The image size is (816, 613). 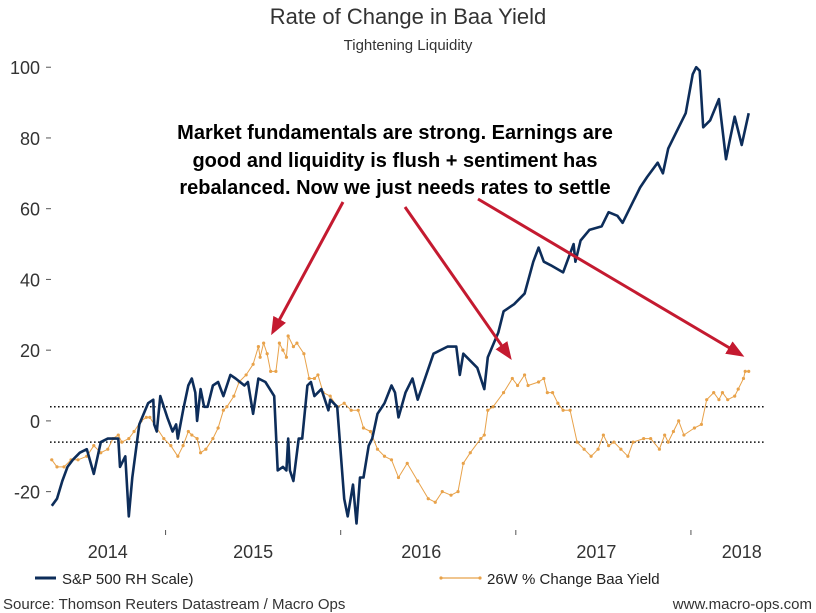 I want to click on x-tick-label: 2014, so click(x=108, y=552).